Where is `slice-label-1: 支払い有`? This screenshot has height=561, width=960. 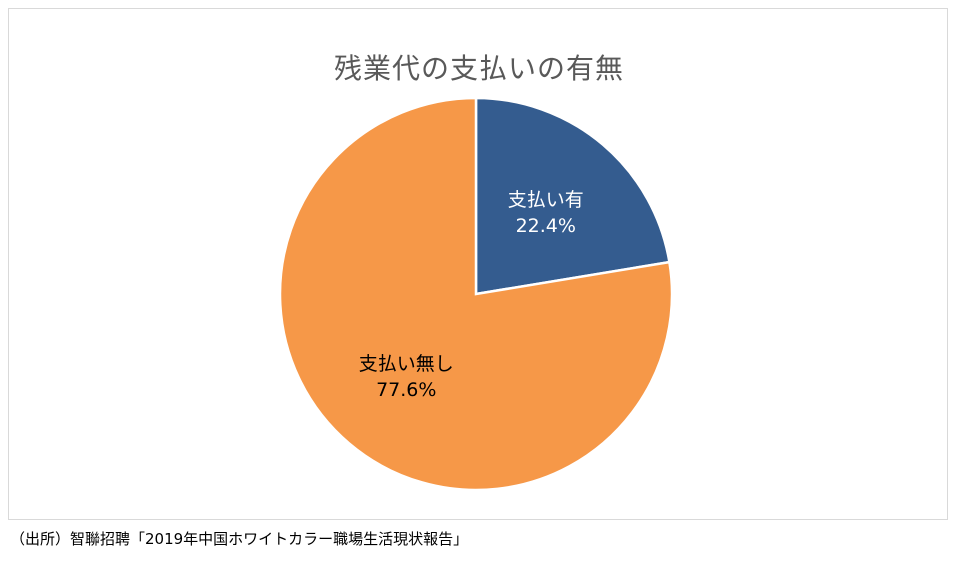
slice-label-1: 支払い有 is located at coordinates (546, 200).